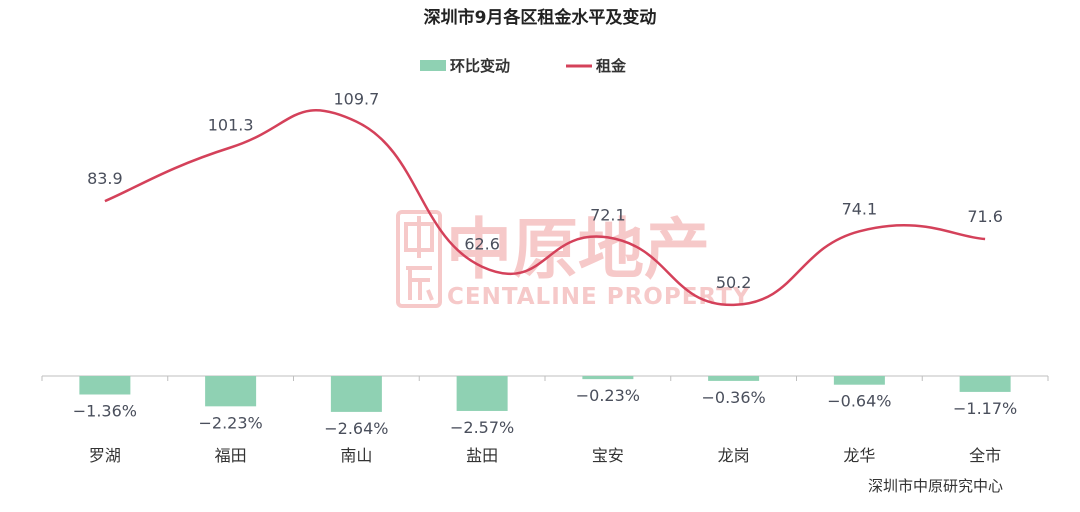 The height and width of the screenshot is (512, 1080). I want to click on bar-series, so click(545, 394).